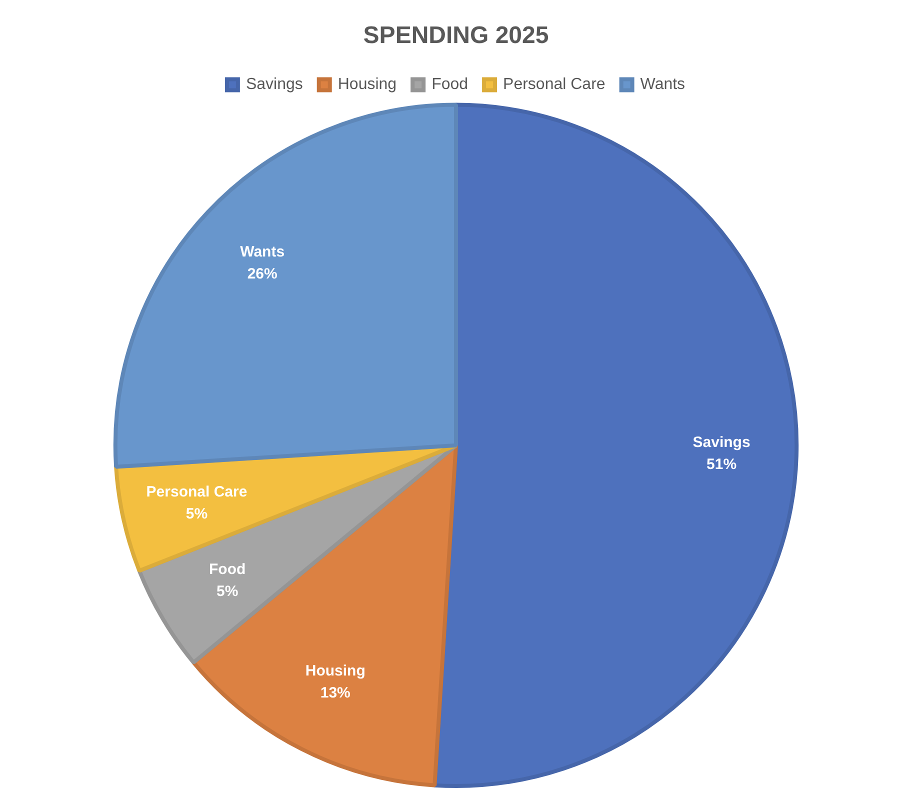 The width and height of the screenshot is (912, 806). Describe the element at coordinates (262, 252) in the screenshot. I see `slice-label: Wants` at that location.